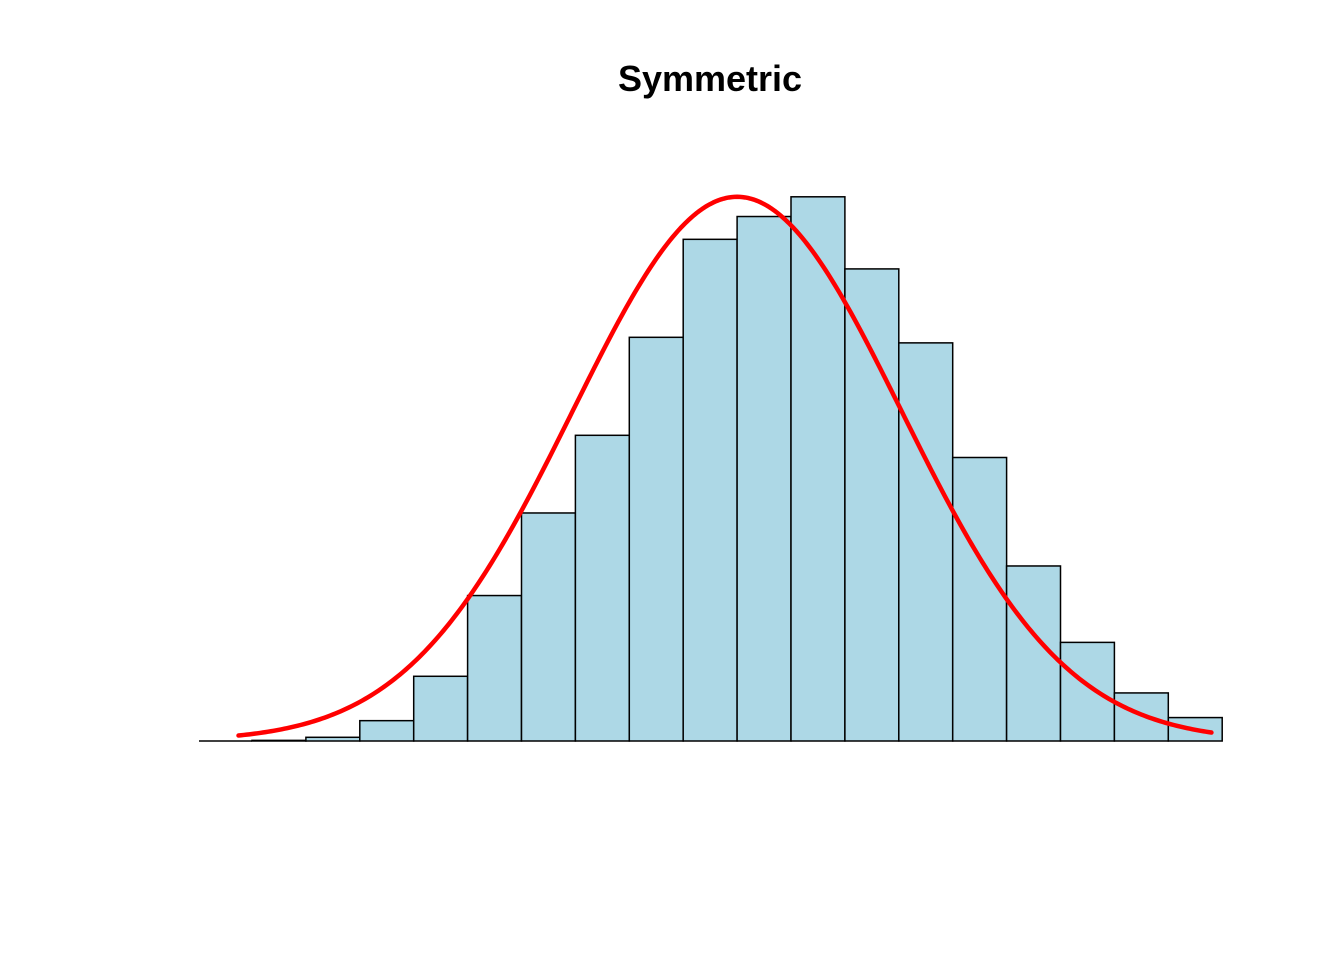  Describe the element at coordinates (710, 78) in the screenshot. I see `chart-title: Symmetric` at that location.